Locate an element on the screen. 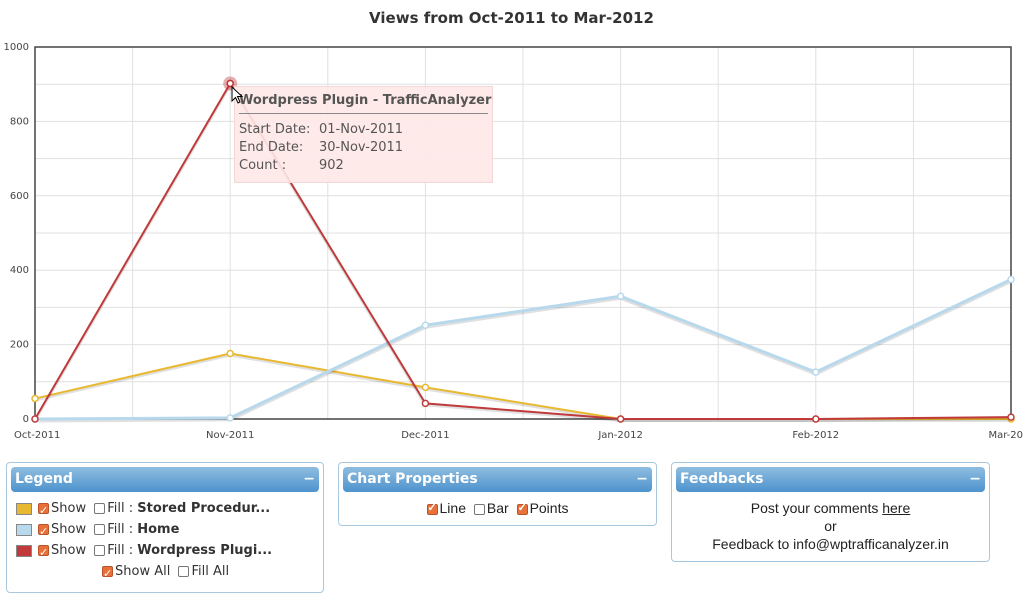  x-tick-label: Mar-20 is located at coordinates (1005, 435).